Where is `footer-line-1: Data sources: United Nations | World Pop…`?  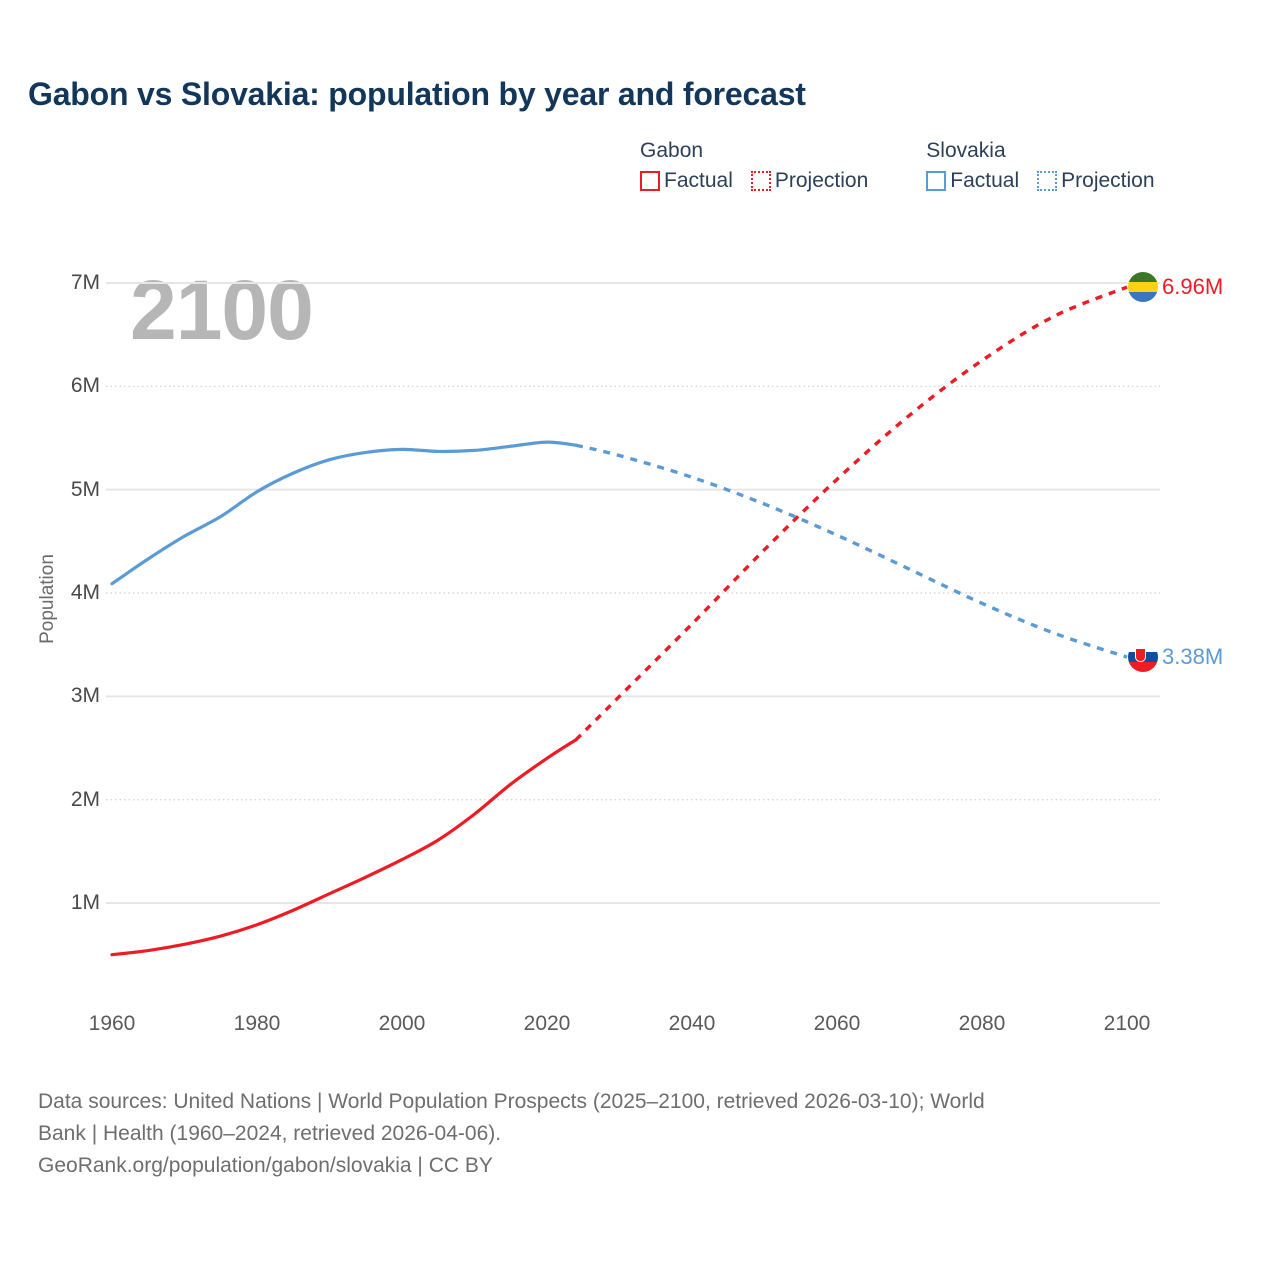 footer-line-1: Data sources: United Nations | World Pop… is located at coordinates (511, 1101).